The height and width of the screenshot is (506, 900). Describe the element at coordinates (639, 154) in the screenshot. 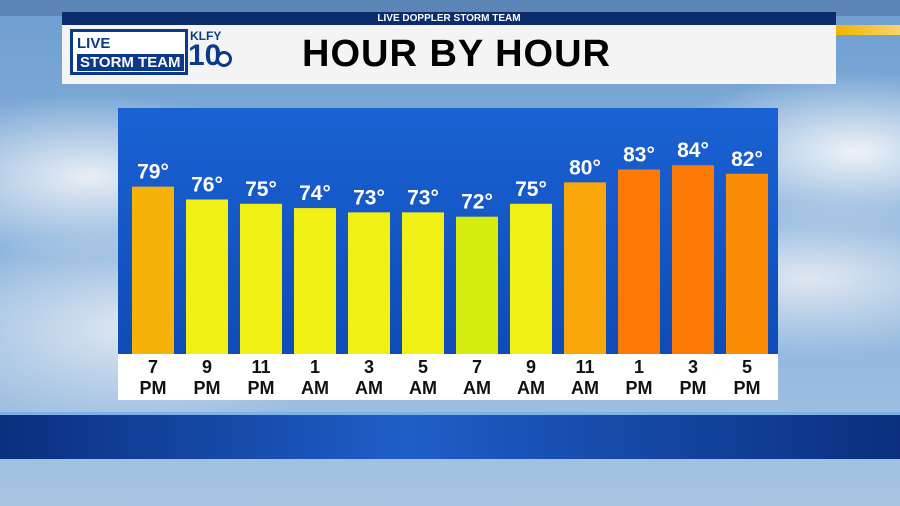

I see `temp-data-label: 83°` at that location.